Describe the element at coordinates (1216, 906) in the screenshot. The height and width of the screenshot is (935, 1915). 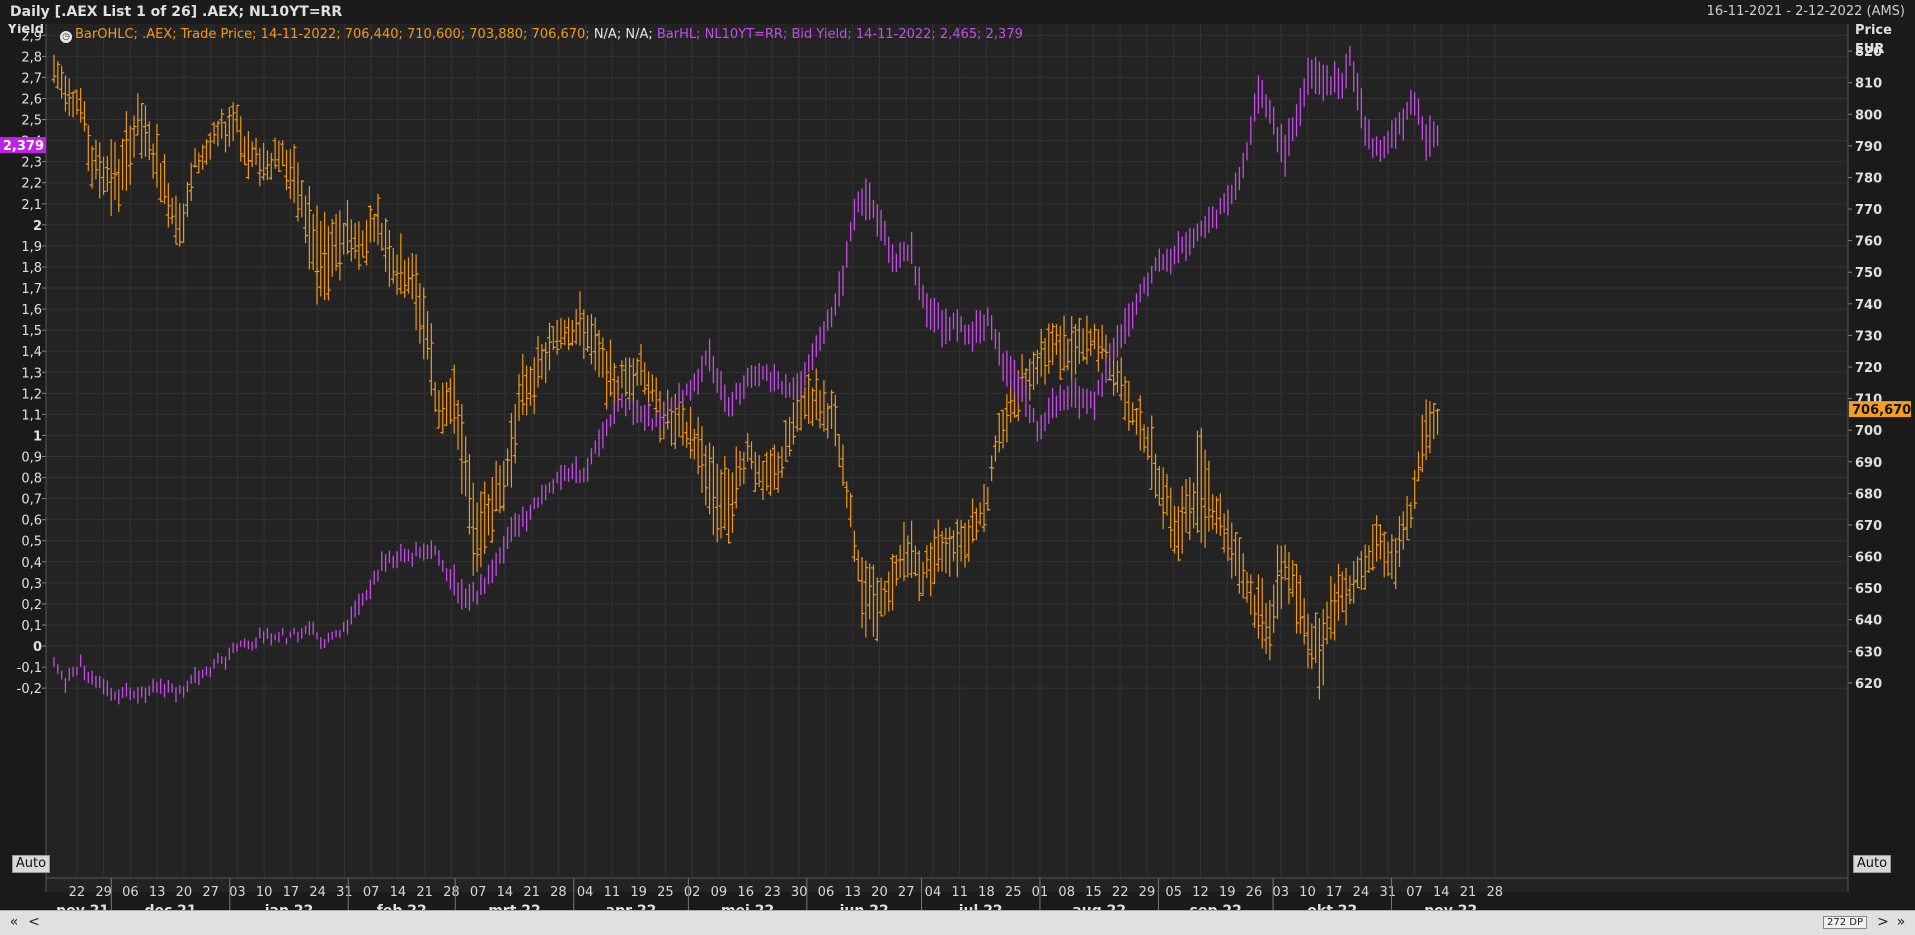
I see `x-month-label: sep 22` at that location.